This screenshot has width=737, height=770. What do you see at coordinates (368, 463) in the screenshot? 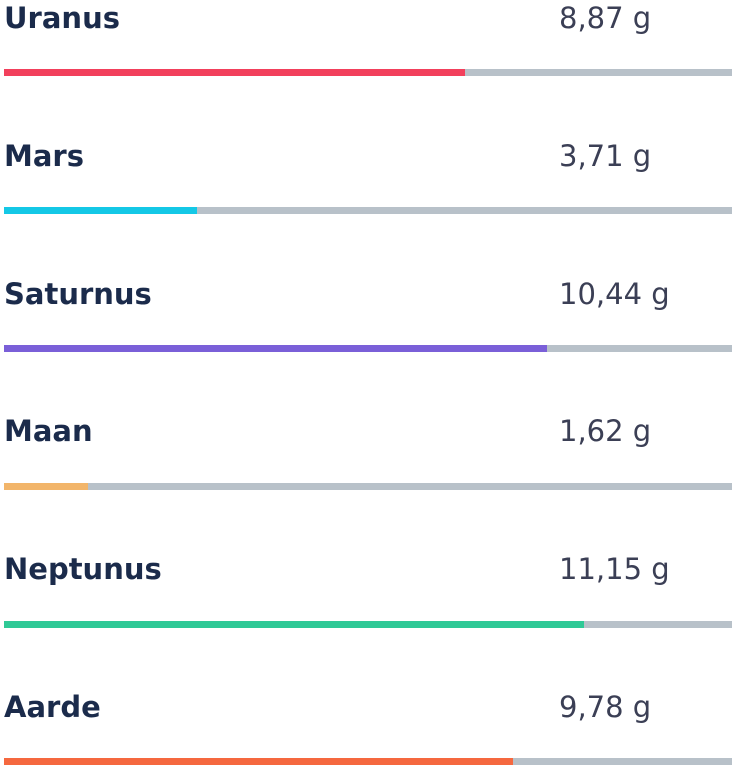
I see `bar-row-maan: Maan 1,62 g` at bounding box center [368, 463].